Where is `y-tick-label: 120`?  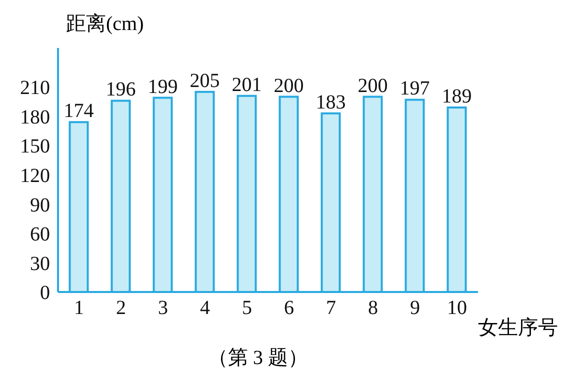 y-tick-label: 120 is located at coordinates (35, 175).